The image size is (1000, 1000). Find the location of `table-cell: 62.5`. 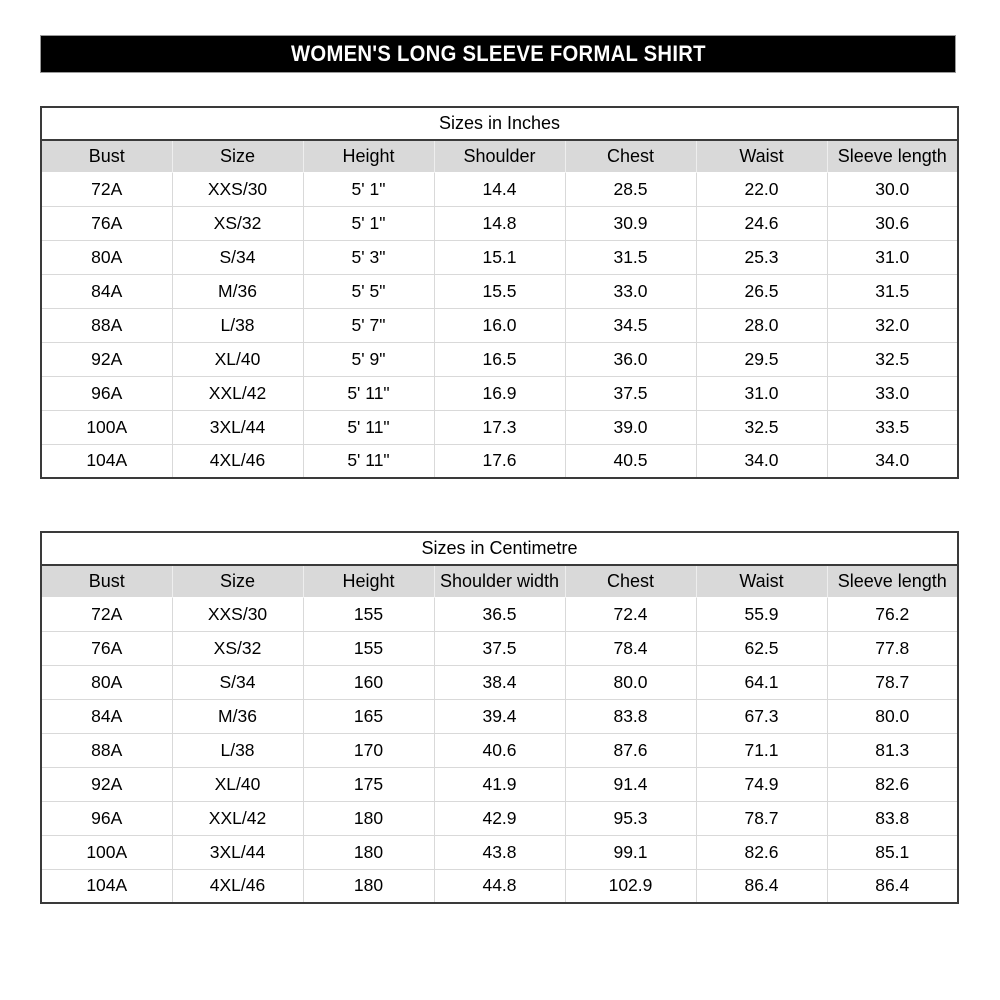

table-cell: 62.5 is located at coordinates (761, 647).